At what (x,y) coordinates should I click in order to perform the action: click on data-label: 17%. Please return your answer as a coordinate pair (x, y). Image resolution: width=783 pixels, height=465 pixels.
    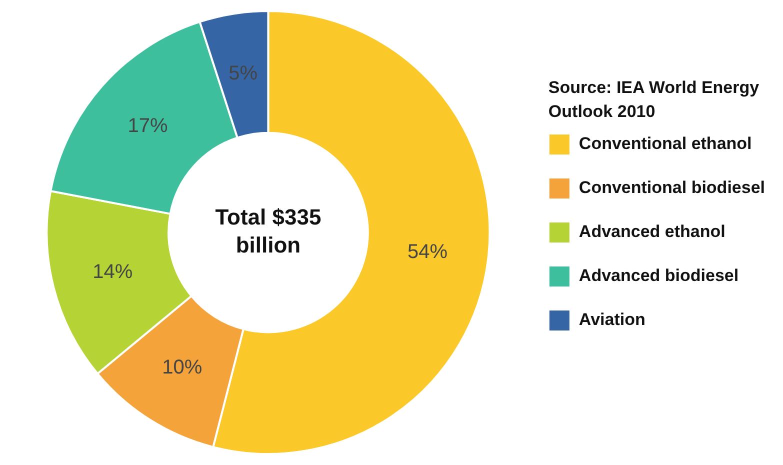
    Looking at the image, I should click on (148, 125).